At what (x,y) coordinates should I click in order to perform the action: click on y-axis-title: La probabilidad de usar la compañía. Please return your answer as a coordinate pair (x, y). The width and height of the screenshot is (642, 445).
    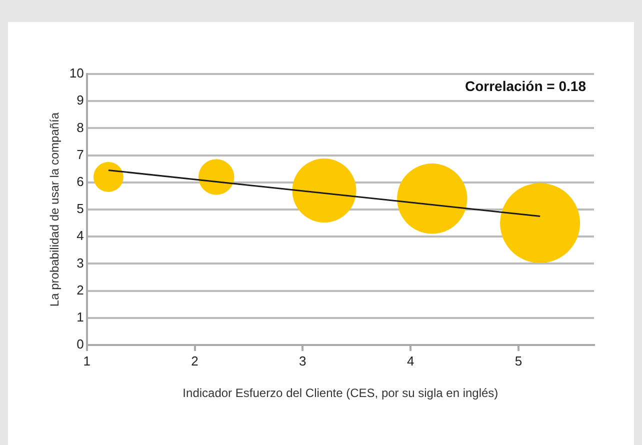
    Looking at the image, I should click on (55, 209).